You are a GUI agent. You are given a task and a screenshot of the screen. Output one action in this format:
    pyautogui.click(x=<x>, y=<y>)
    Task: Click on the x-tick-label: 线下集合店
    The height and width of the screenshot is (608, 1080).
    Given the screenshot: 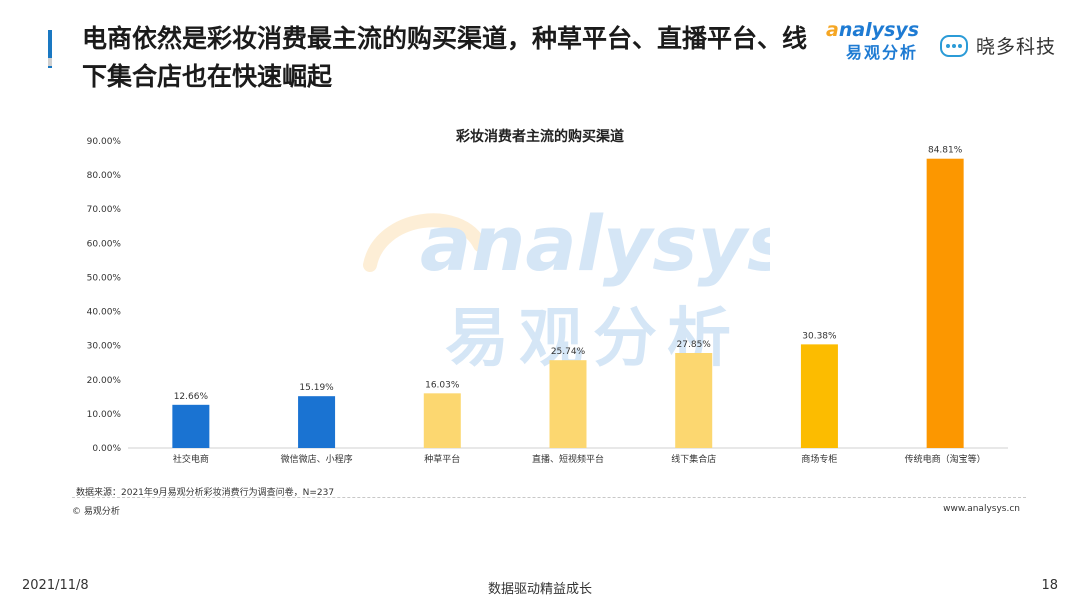 What is the action you would take?
    pyautogui.click(x=693, y=459)
    